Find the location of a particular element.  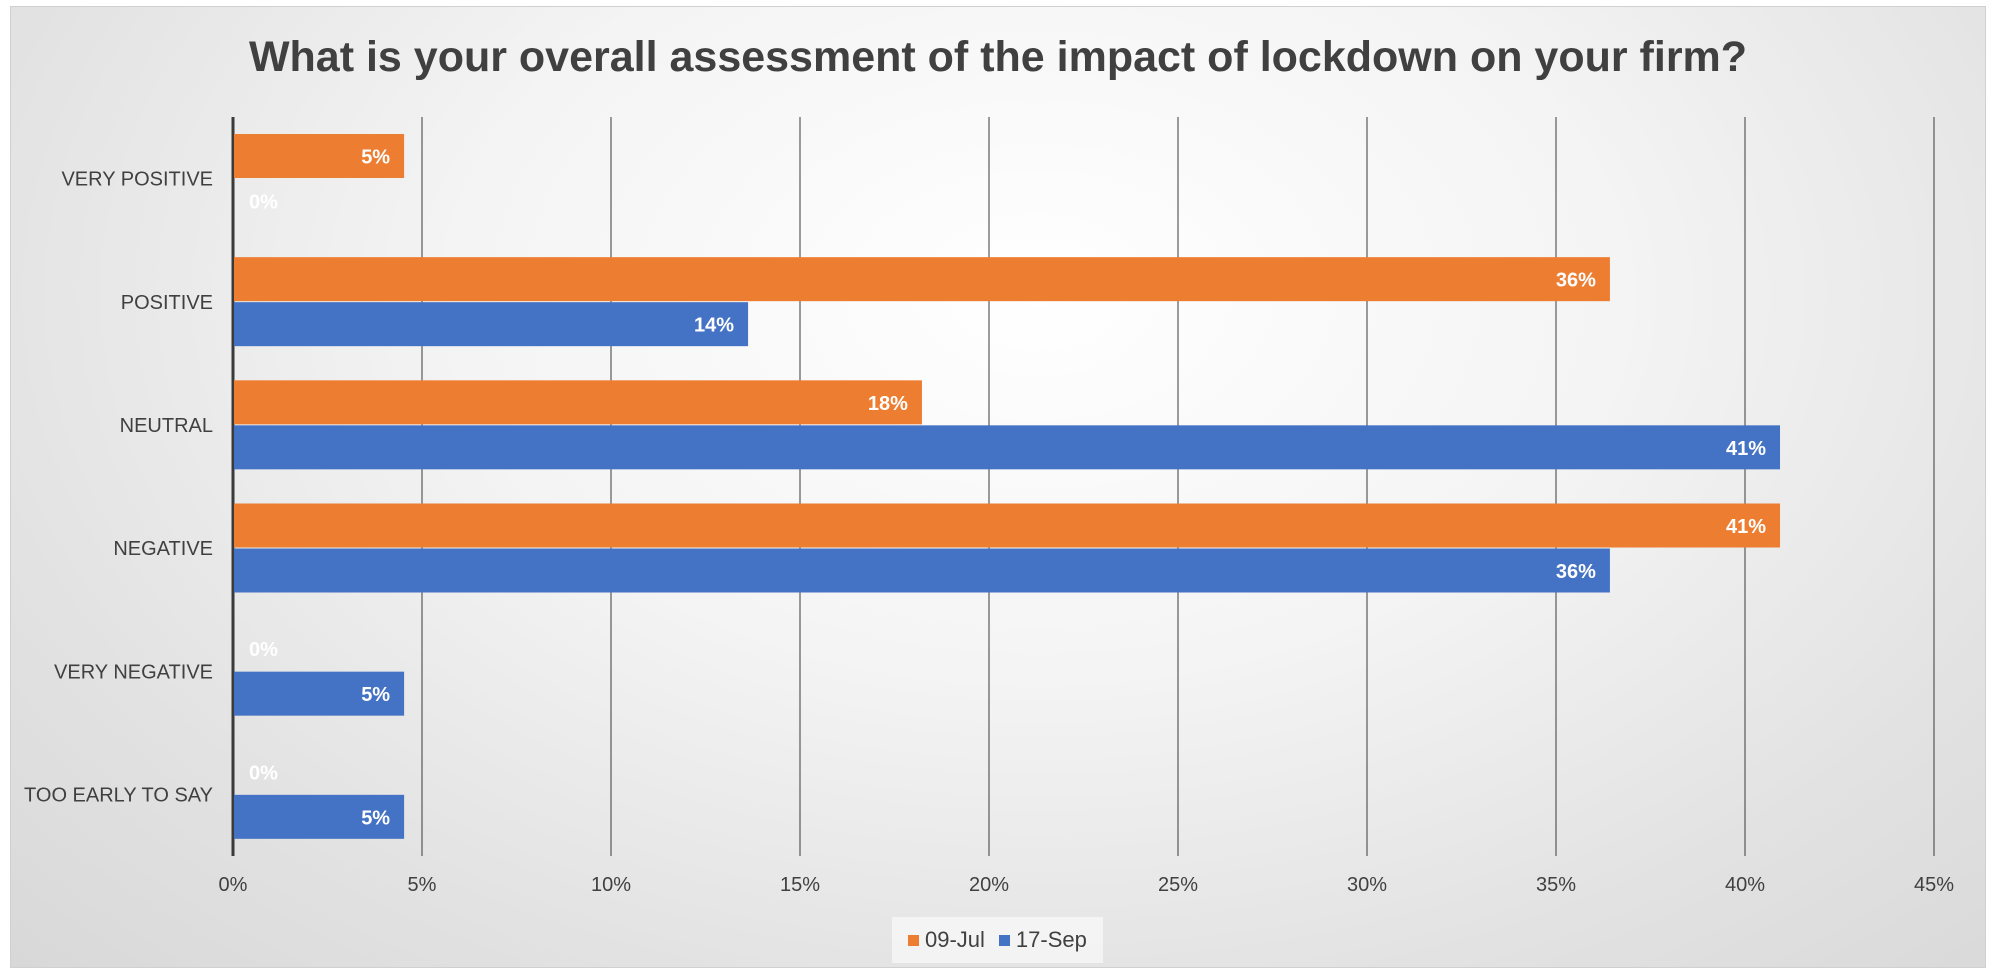

x-tick-label: 20% is located at coordinates (989, 885).